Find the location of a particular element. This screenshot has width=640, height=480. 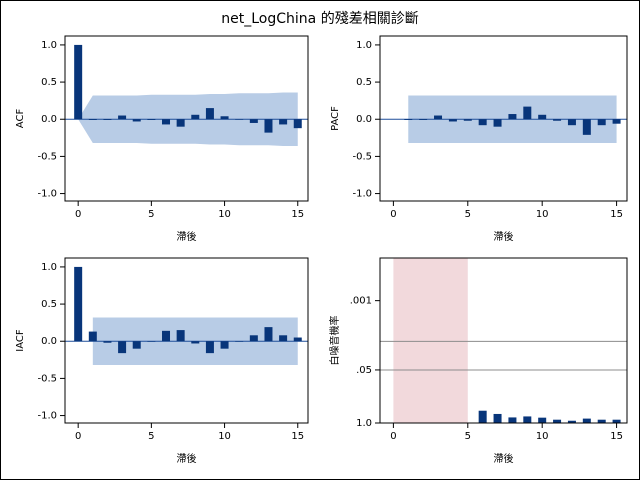

y-axis-label: ACF is located at coordinates (20, 119).